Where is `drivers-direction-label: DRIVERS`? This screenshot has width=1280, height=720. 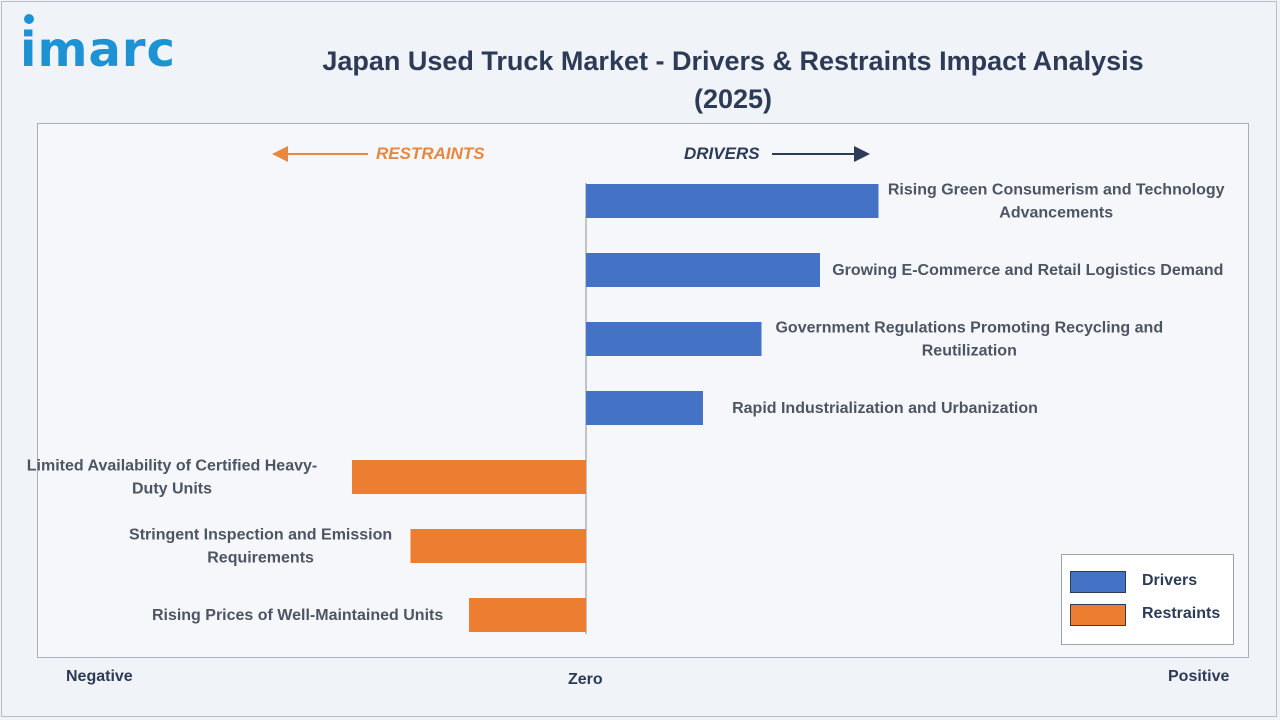 drivers-direction-label: DRIVERS is located at coordinates (722, 153).